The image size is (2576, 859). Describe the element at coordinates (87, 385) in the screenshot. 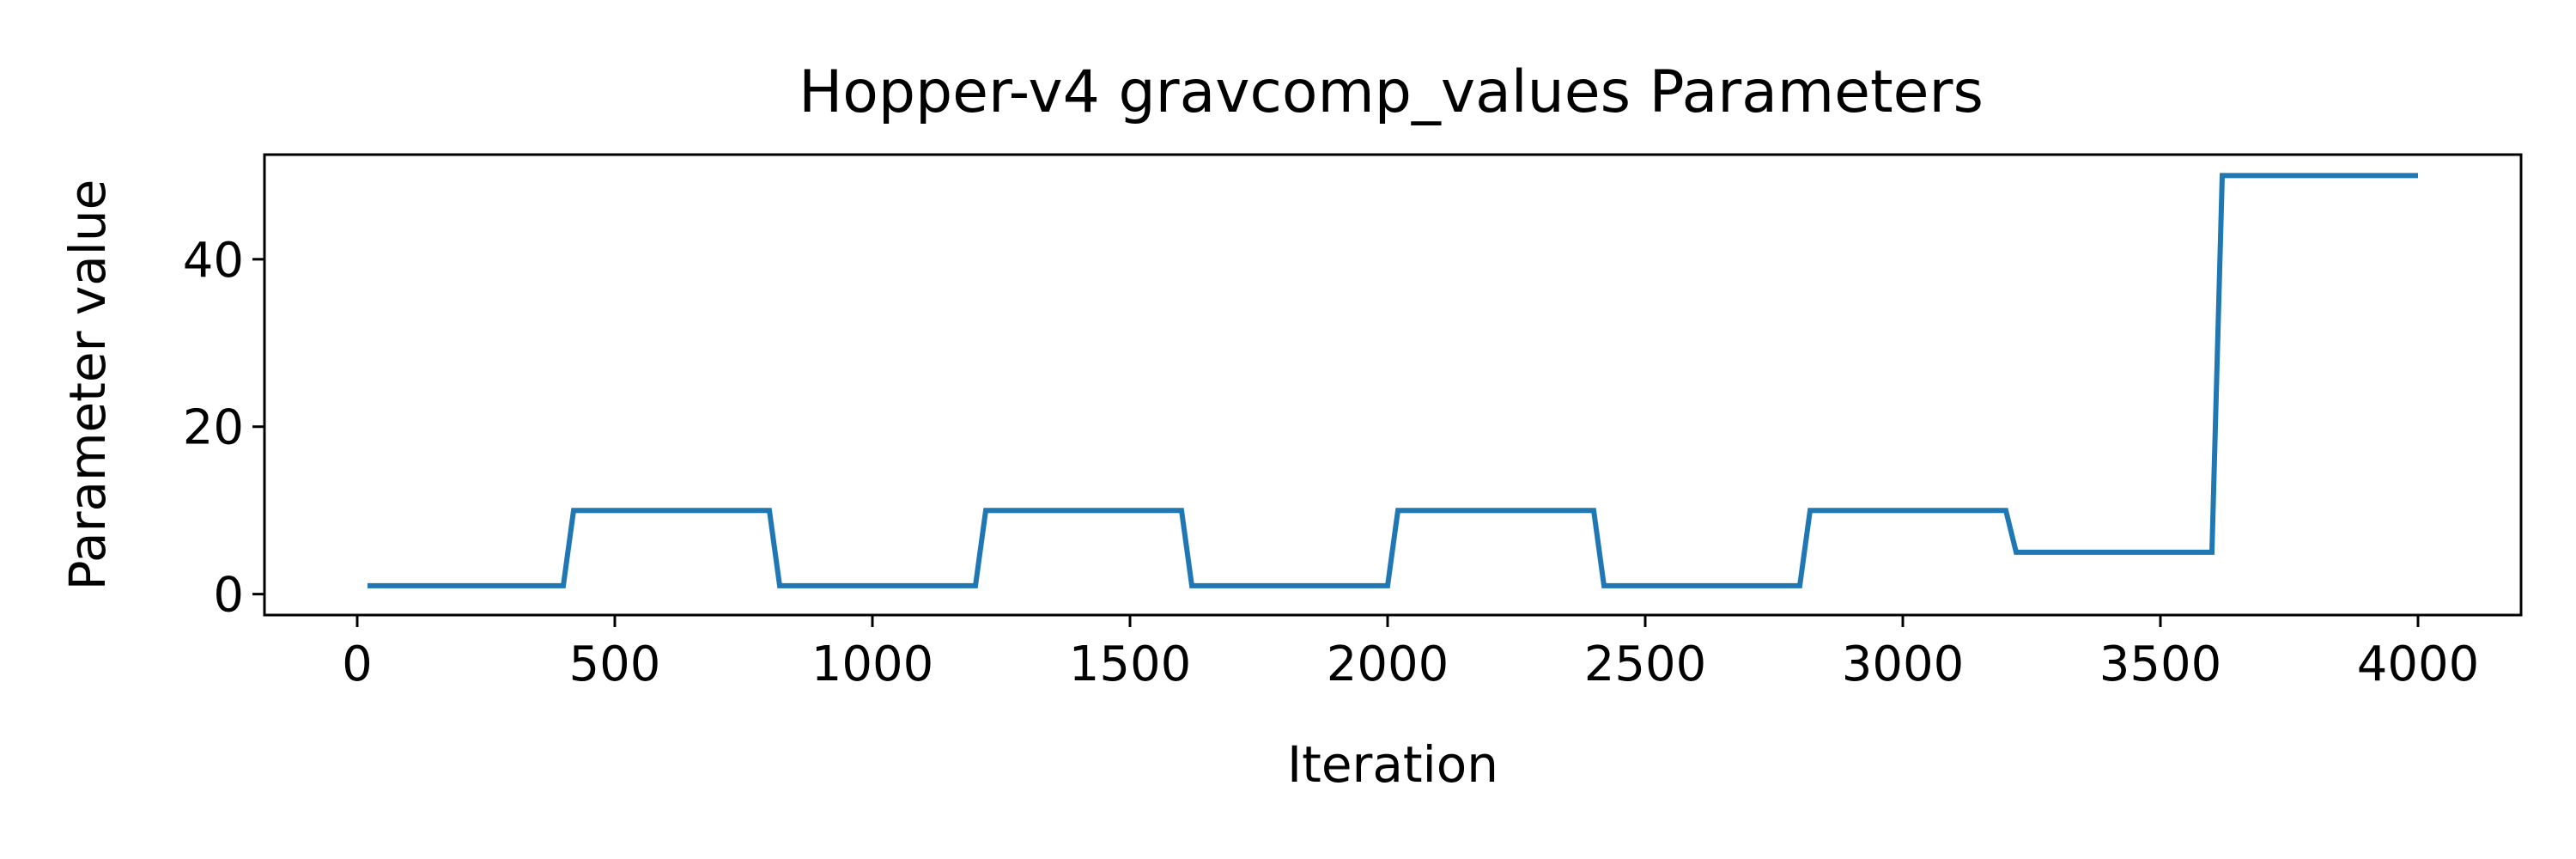

I see `y-axis-label: Parameter value` at that location.